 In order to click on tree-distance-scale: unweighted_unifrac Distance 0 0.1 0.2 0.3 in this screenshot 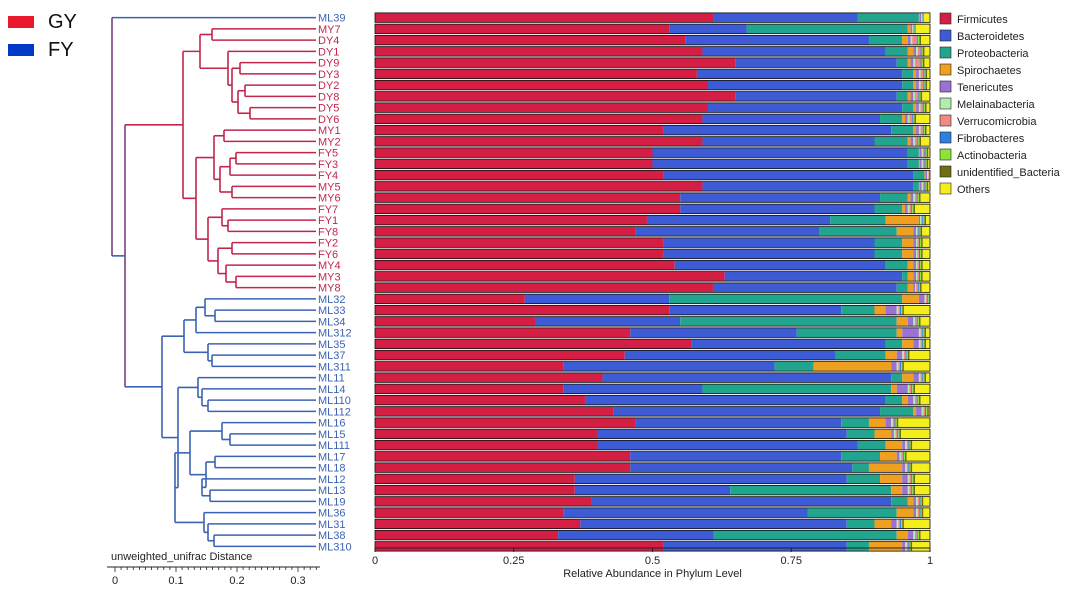, I will do `click(213, 569)`.